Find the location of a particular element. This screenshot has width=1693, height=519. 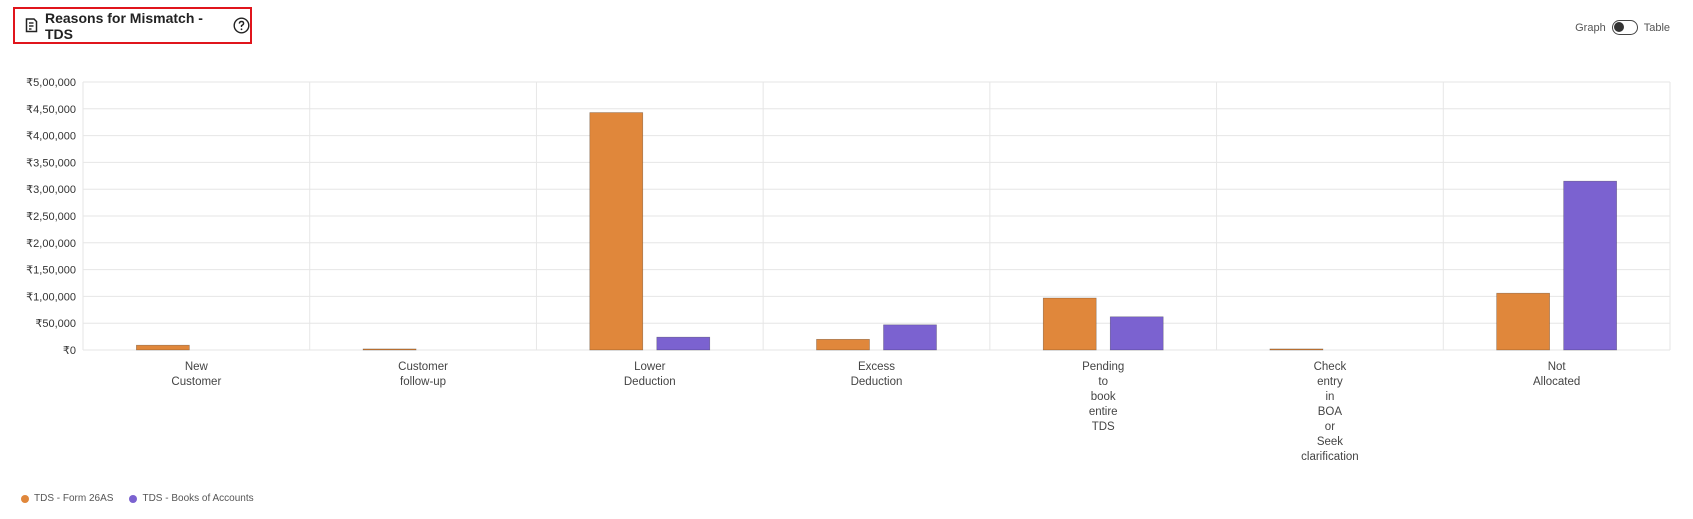

page-title: Reasons for Mismatch - TDS is located at coordinates (124, 25).